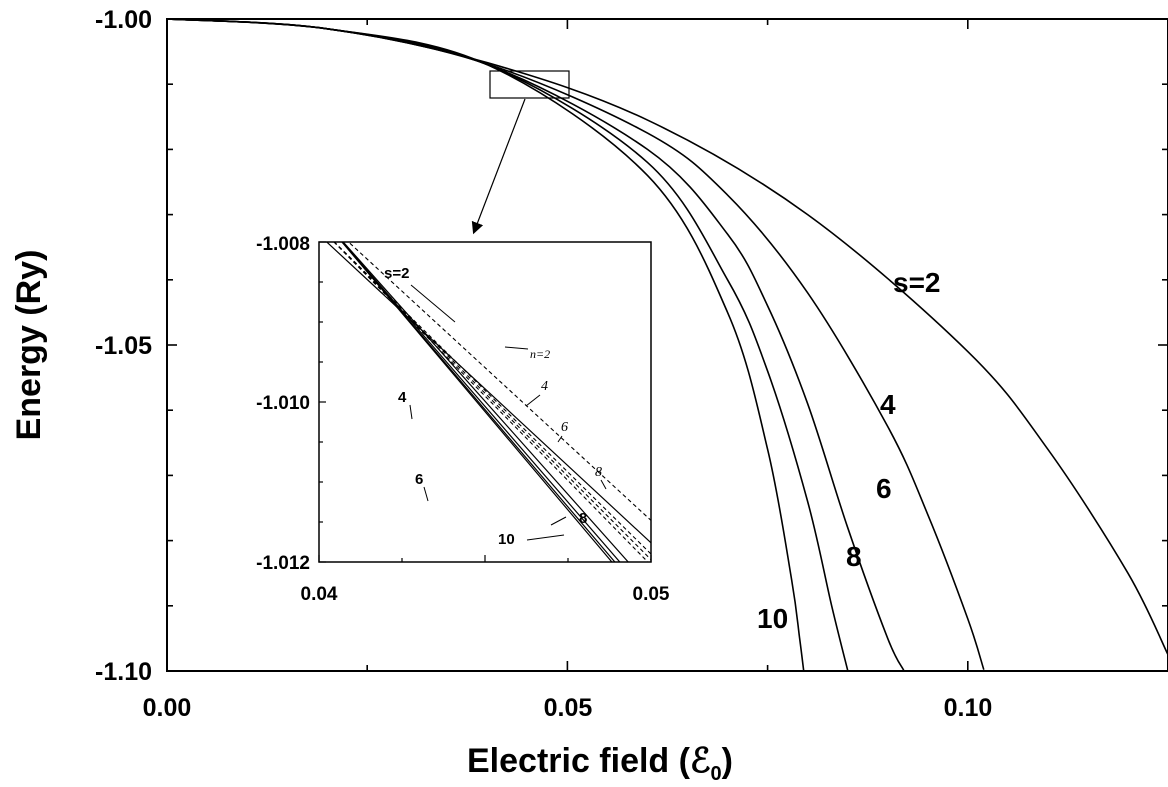 The height and width of the screenshot is (787, 1168). I want to click on inset-x-tick-label: 0.05, so click(651, 594).